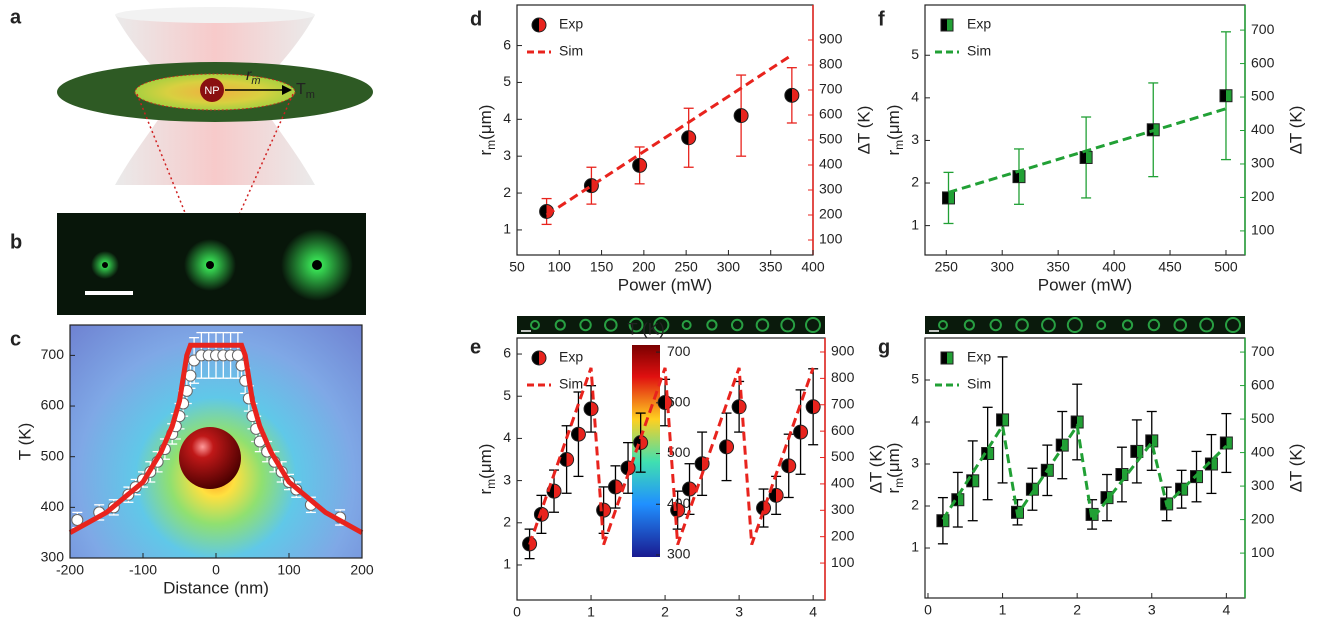  I want to click on x-tick-label: 500, so click(1226, 267).